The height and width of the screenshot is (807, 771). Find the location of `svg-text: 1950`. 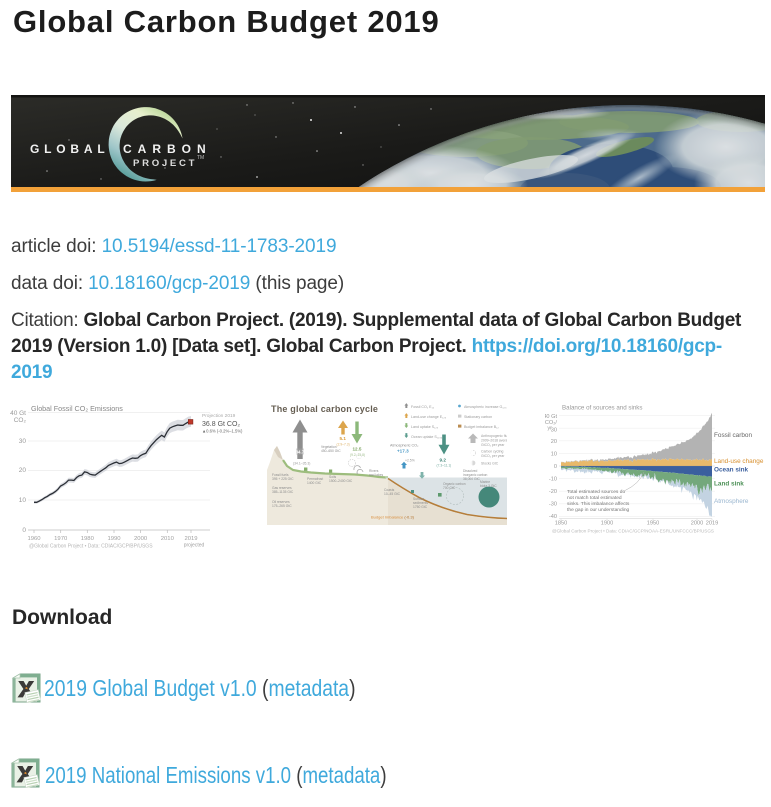

svg-text: 1950 is located at coordinates (653, 524).